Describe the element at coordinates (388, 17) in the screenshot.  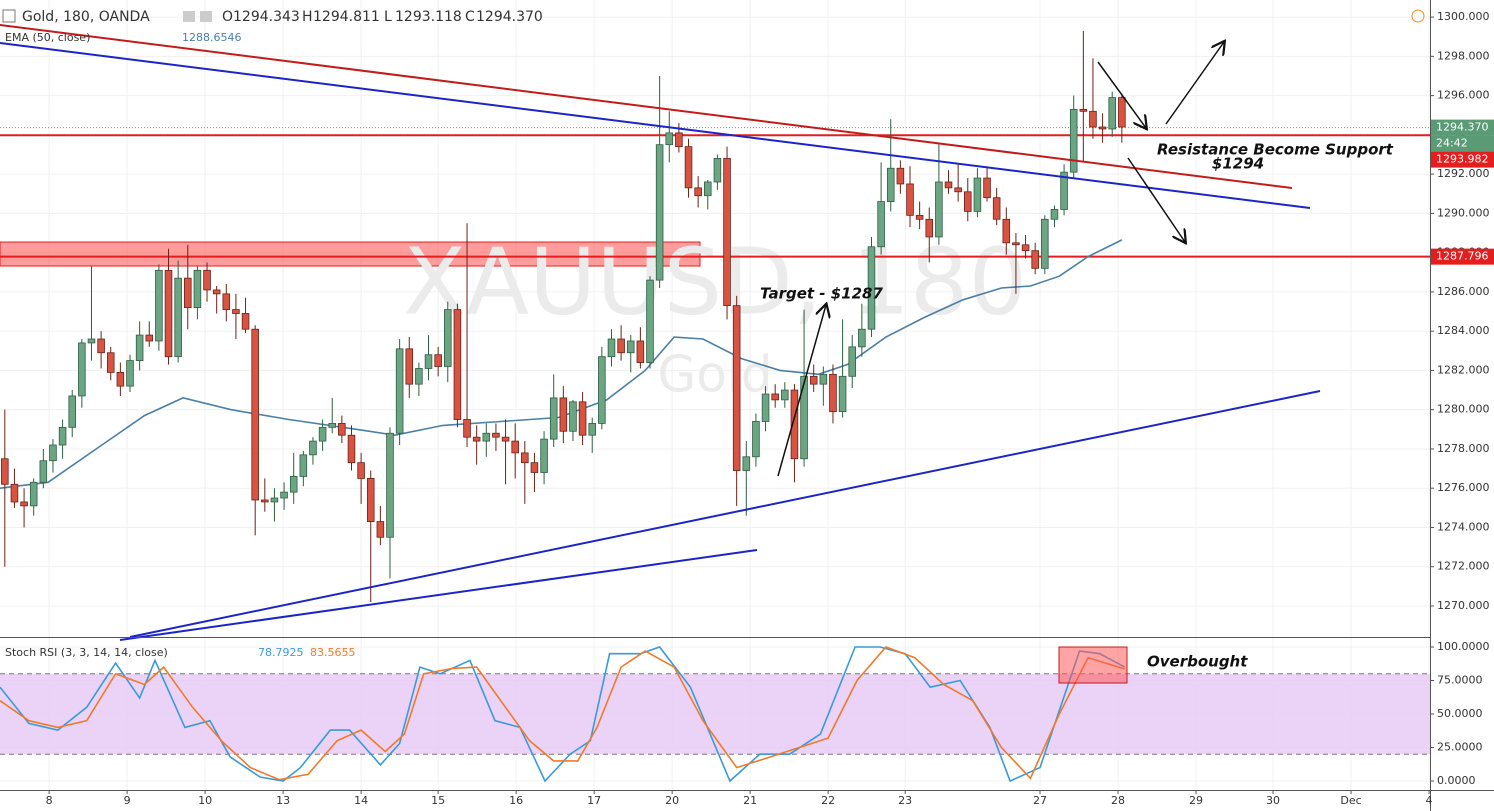
I see `ohlc-name: L` at that location.